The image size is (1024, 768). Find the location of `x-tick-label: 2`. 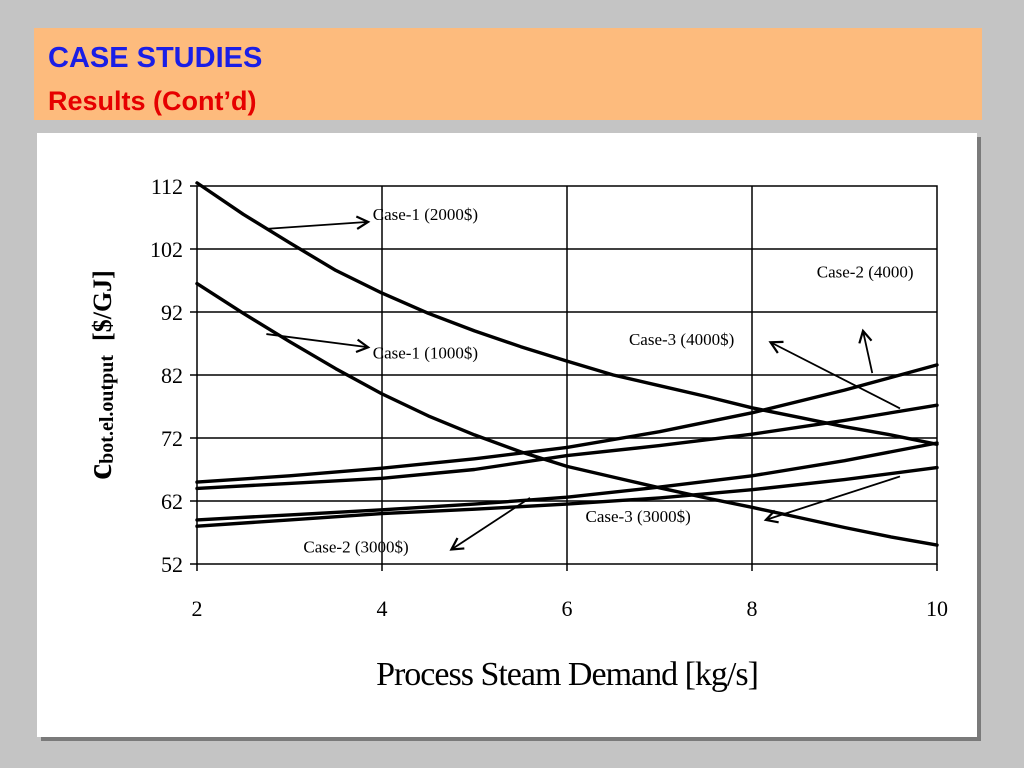

x-tick-label: 2 is located at coordinates (197, 608).